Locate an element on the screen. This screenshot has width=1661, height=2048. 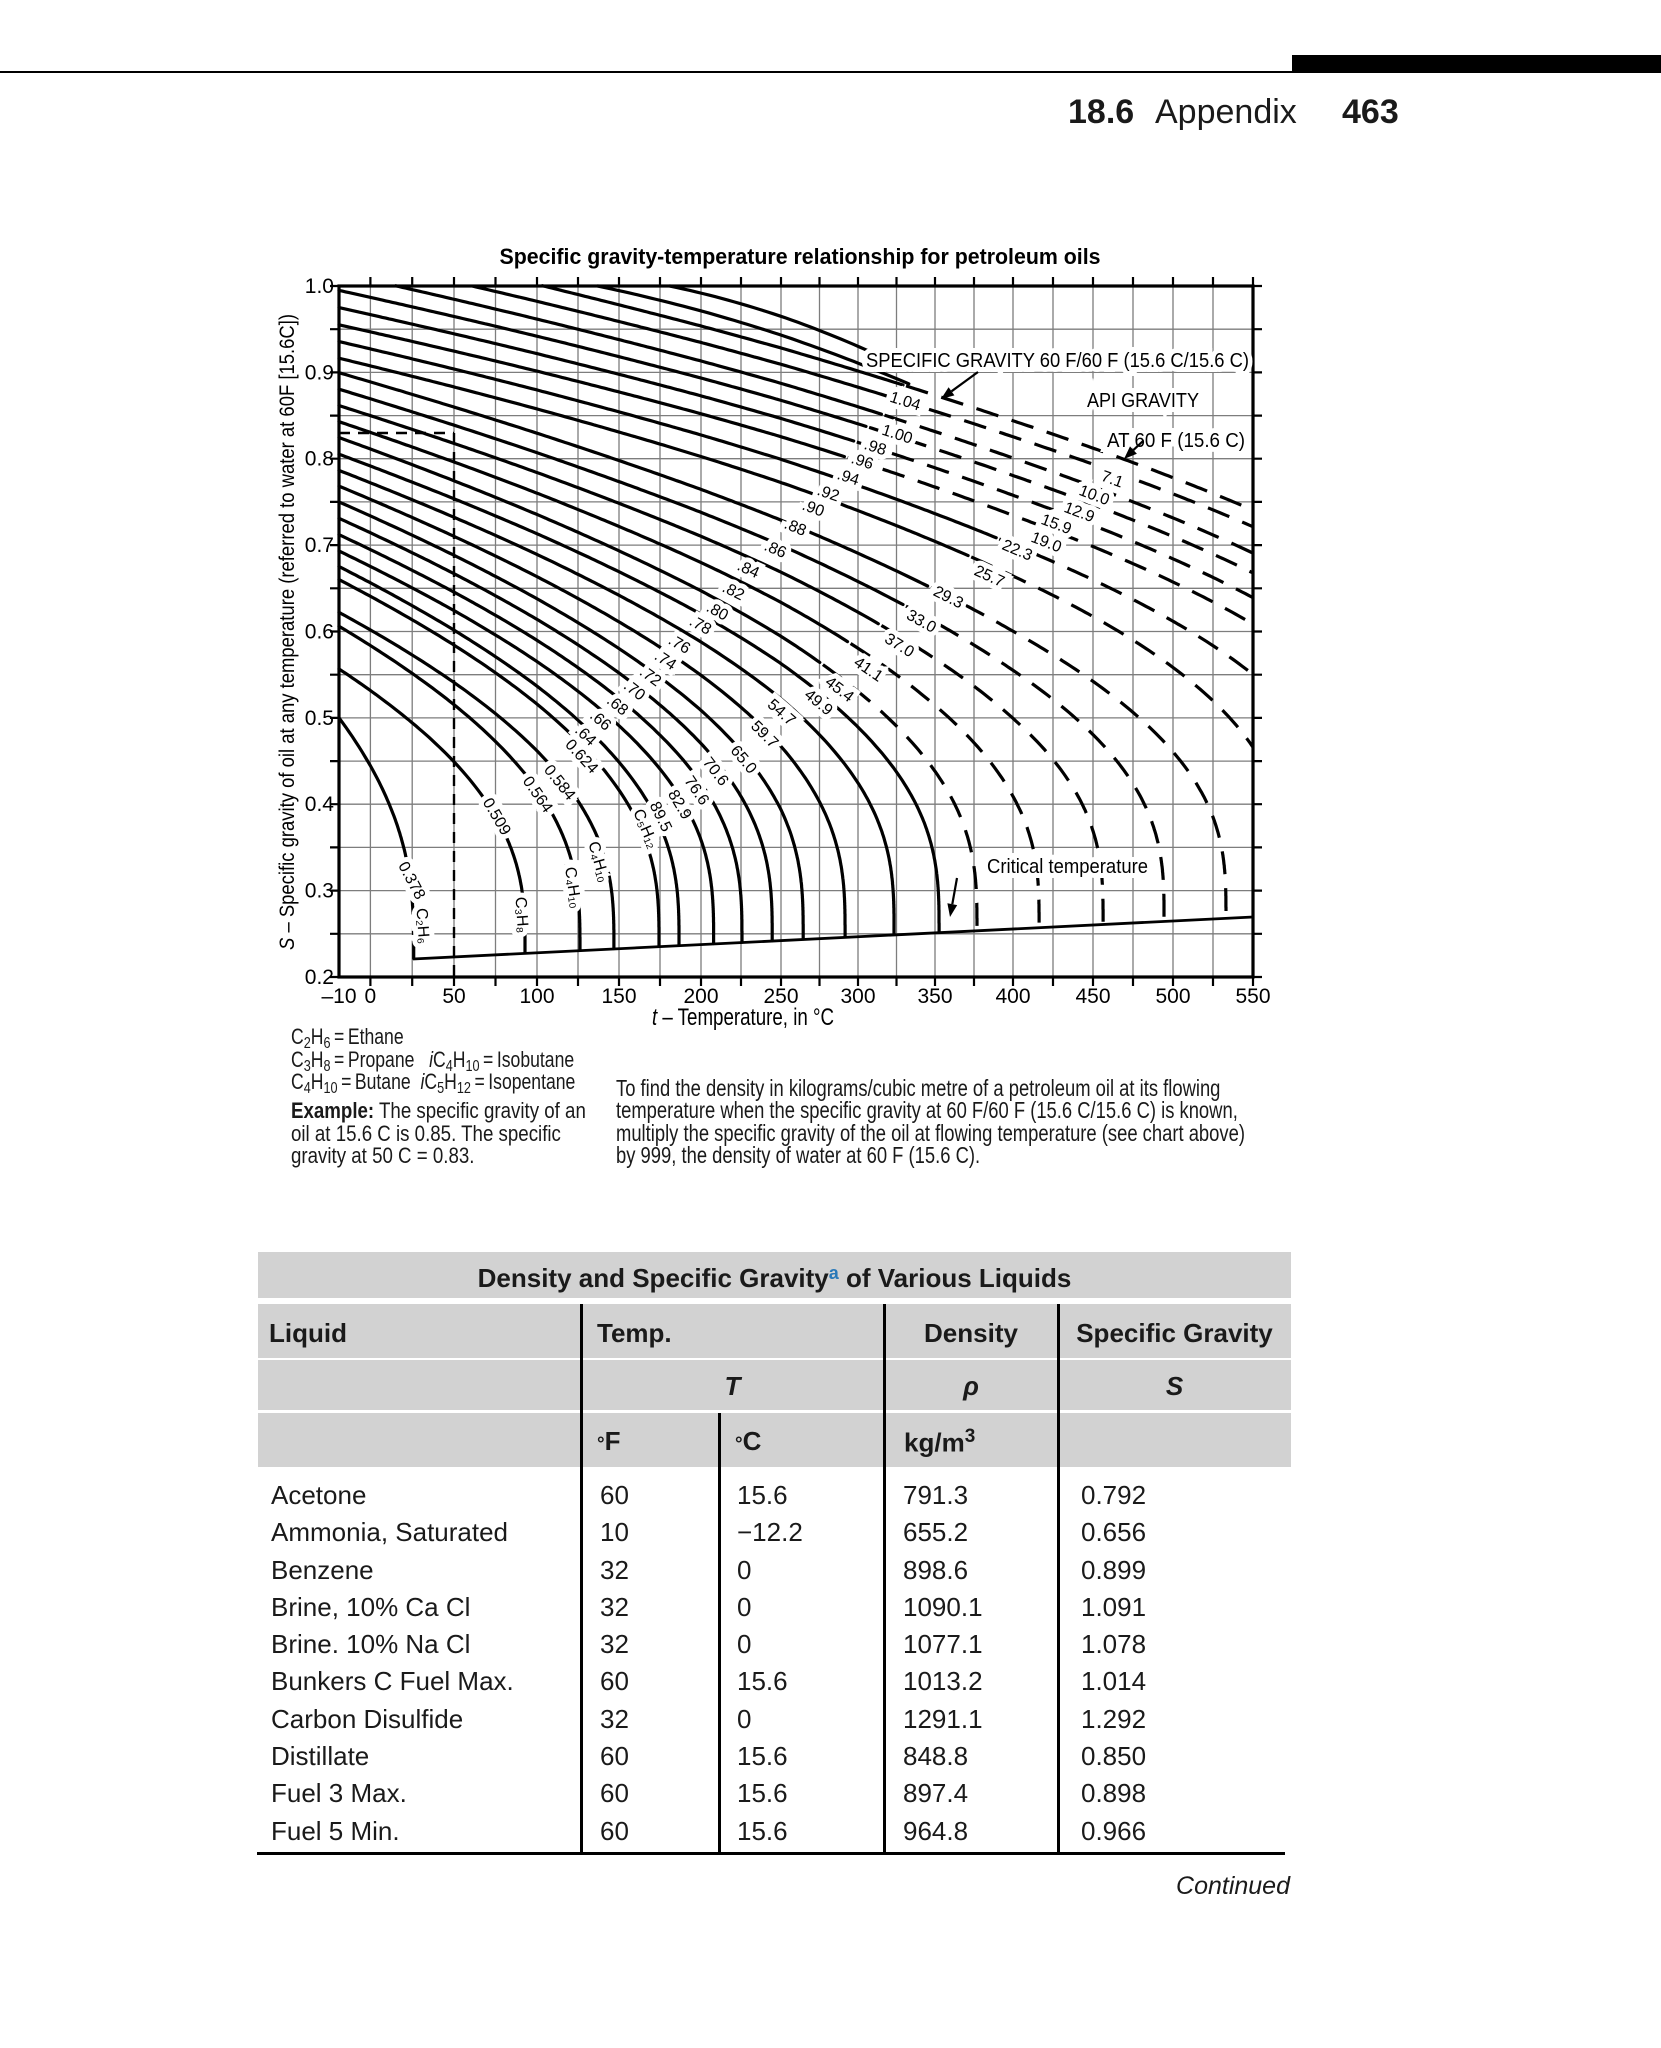
svg-text: 0.2 is located at coordinates (319, 977).